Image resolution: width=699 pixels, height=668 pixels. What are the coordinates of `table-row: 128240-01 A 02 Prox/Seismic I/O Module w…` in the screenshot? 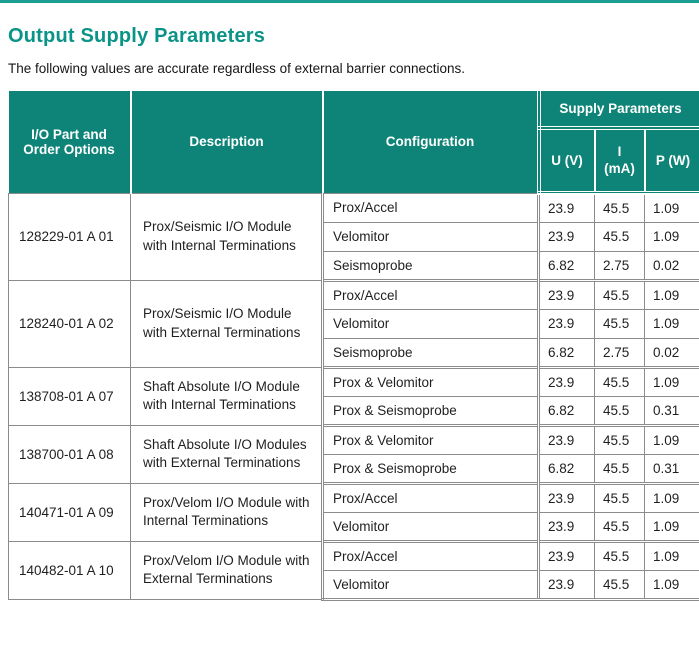 It's located at (353, 323).